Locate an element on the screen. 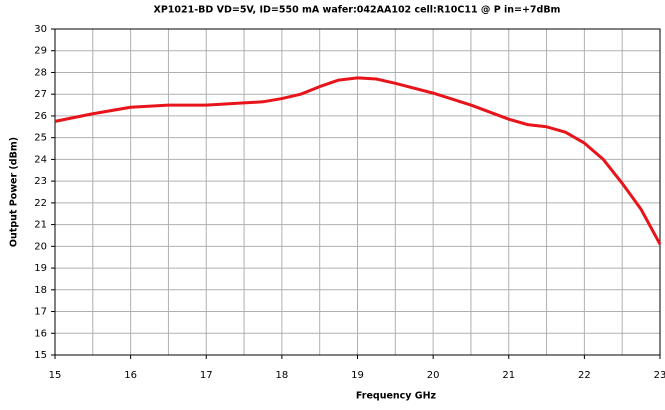 The height and width of the screenshot is (410, 665). y-tick-label: 19 is located at coordinates (40, 268).